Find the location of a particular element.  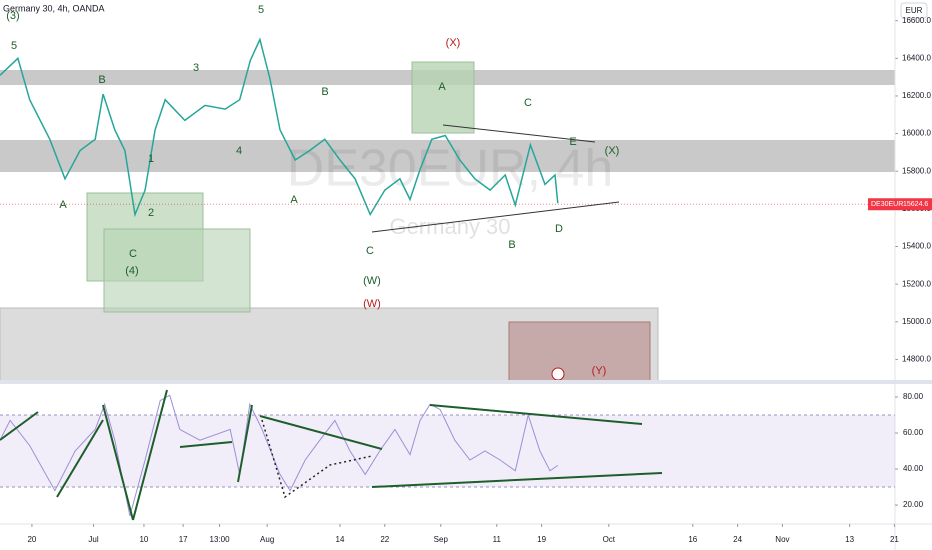

y-tick-label: 16000.0 is located at coordinates (916, 133).